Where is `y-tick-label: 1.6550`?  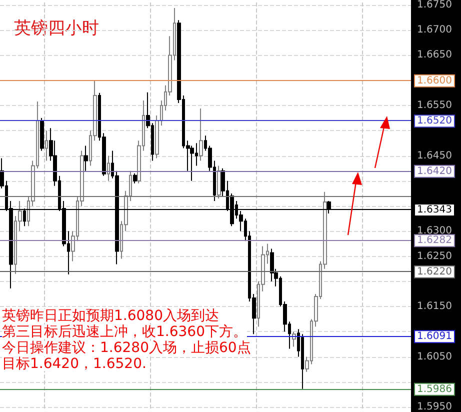 y-tick-label: 1.6550 is located at coordinates (434, 105).